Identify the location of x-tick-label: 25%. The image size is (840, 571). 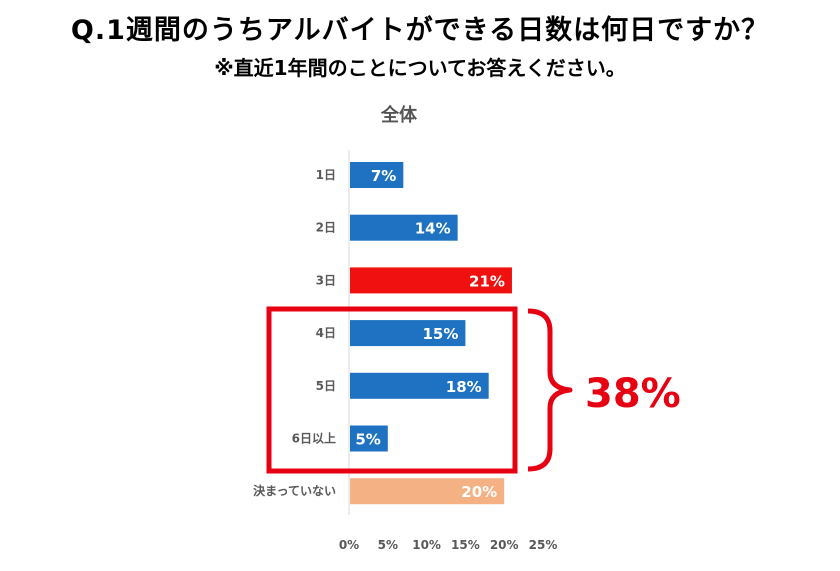
(543, 545).